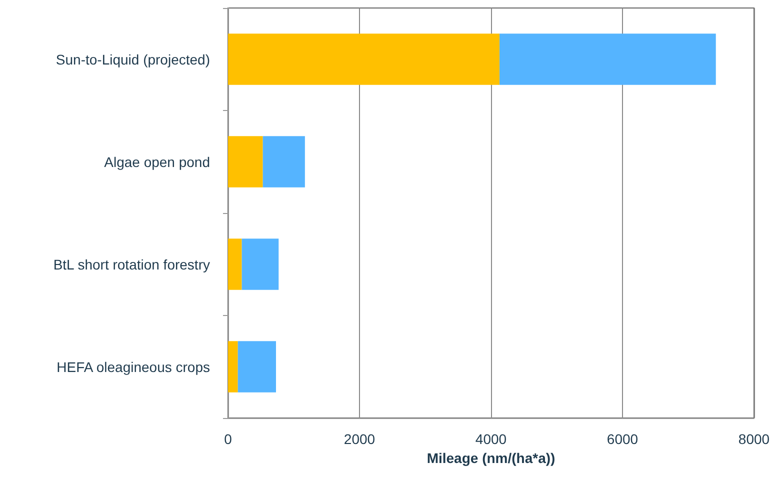 The height and width of the screenshot is (478, 783). Describe the element at coordinates (622, 439) in the screenshot. I see `x-tick-label: 6000` at that location.